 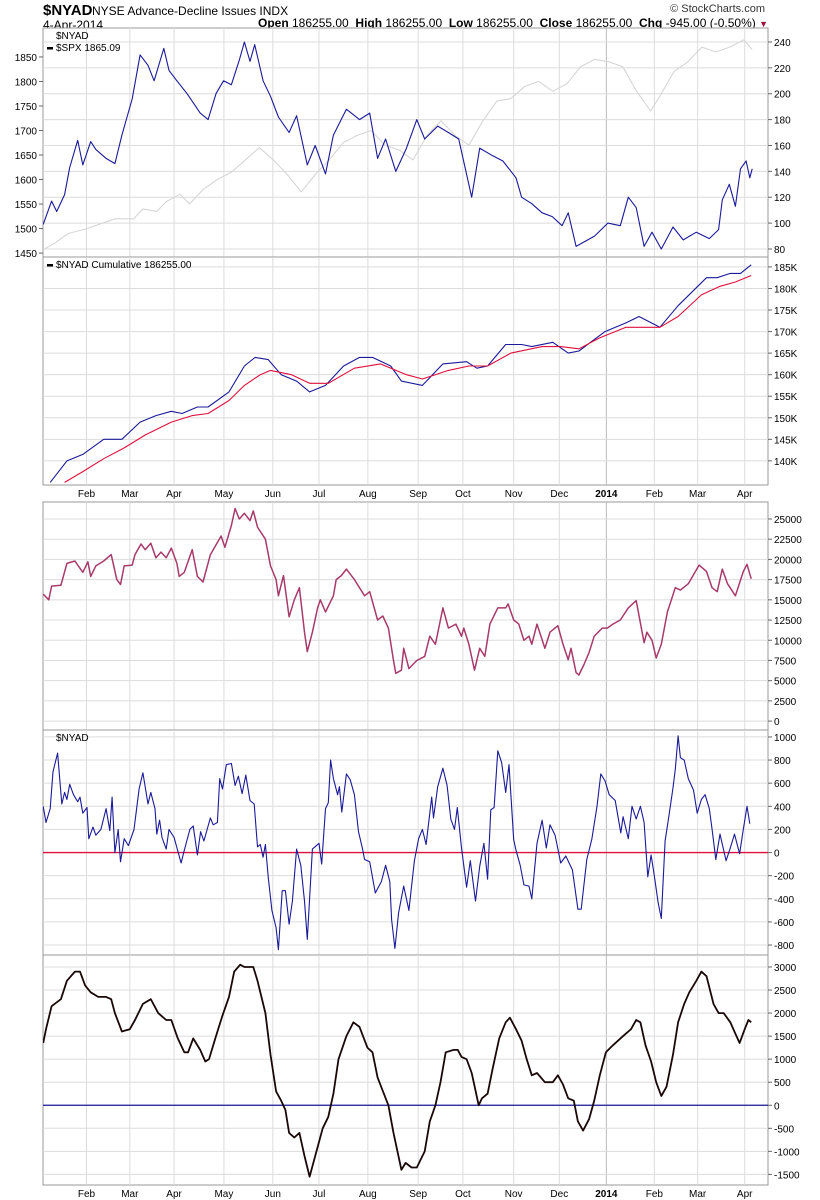 What do you see at coordinates (786, 268) in the screenshot?
I see `y-tick-label-right: 185K` at bounding box center [786, 268].